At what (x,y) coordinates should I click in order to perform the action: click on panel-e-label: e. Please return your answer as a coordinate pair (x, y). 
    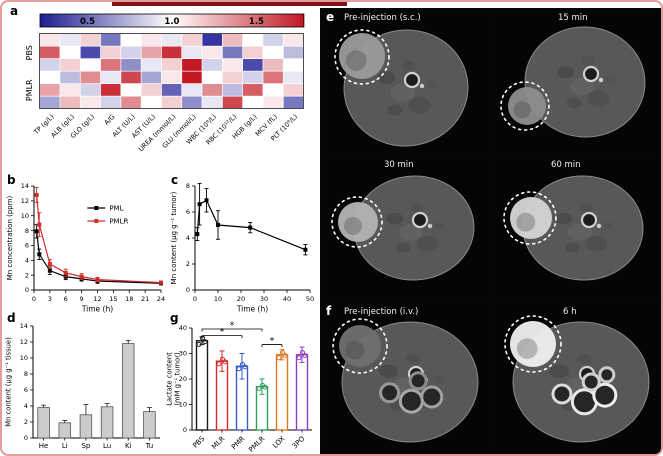
    Looking at the image, I should click on (330, 17).